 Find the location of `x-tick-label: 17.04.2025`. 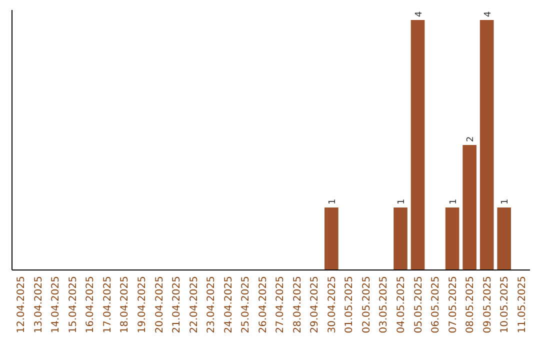

x-tick-label: 17.04.2025 is located at coordinates (108, 305).